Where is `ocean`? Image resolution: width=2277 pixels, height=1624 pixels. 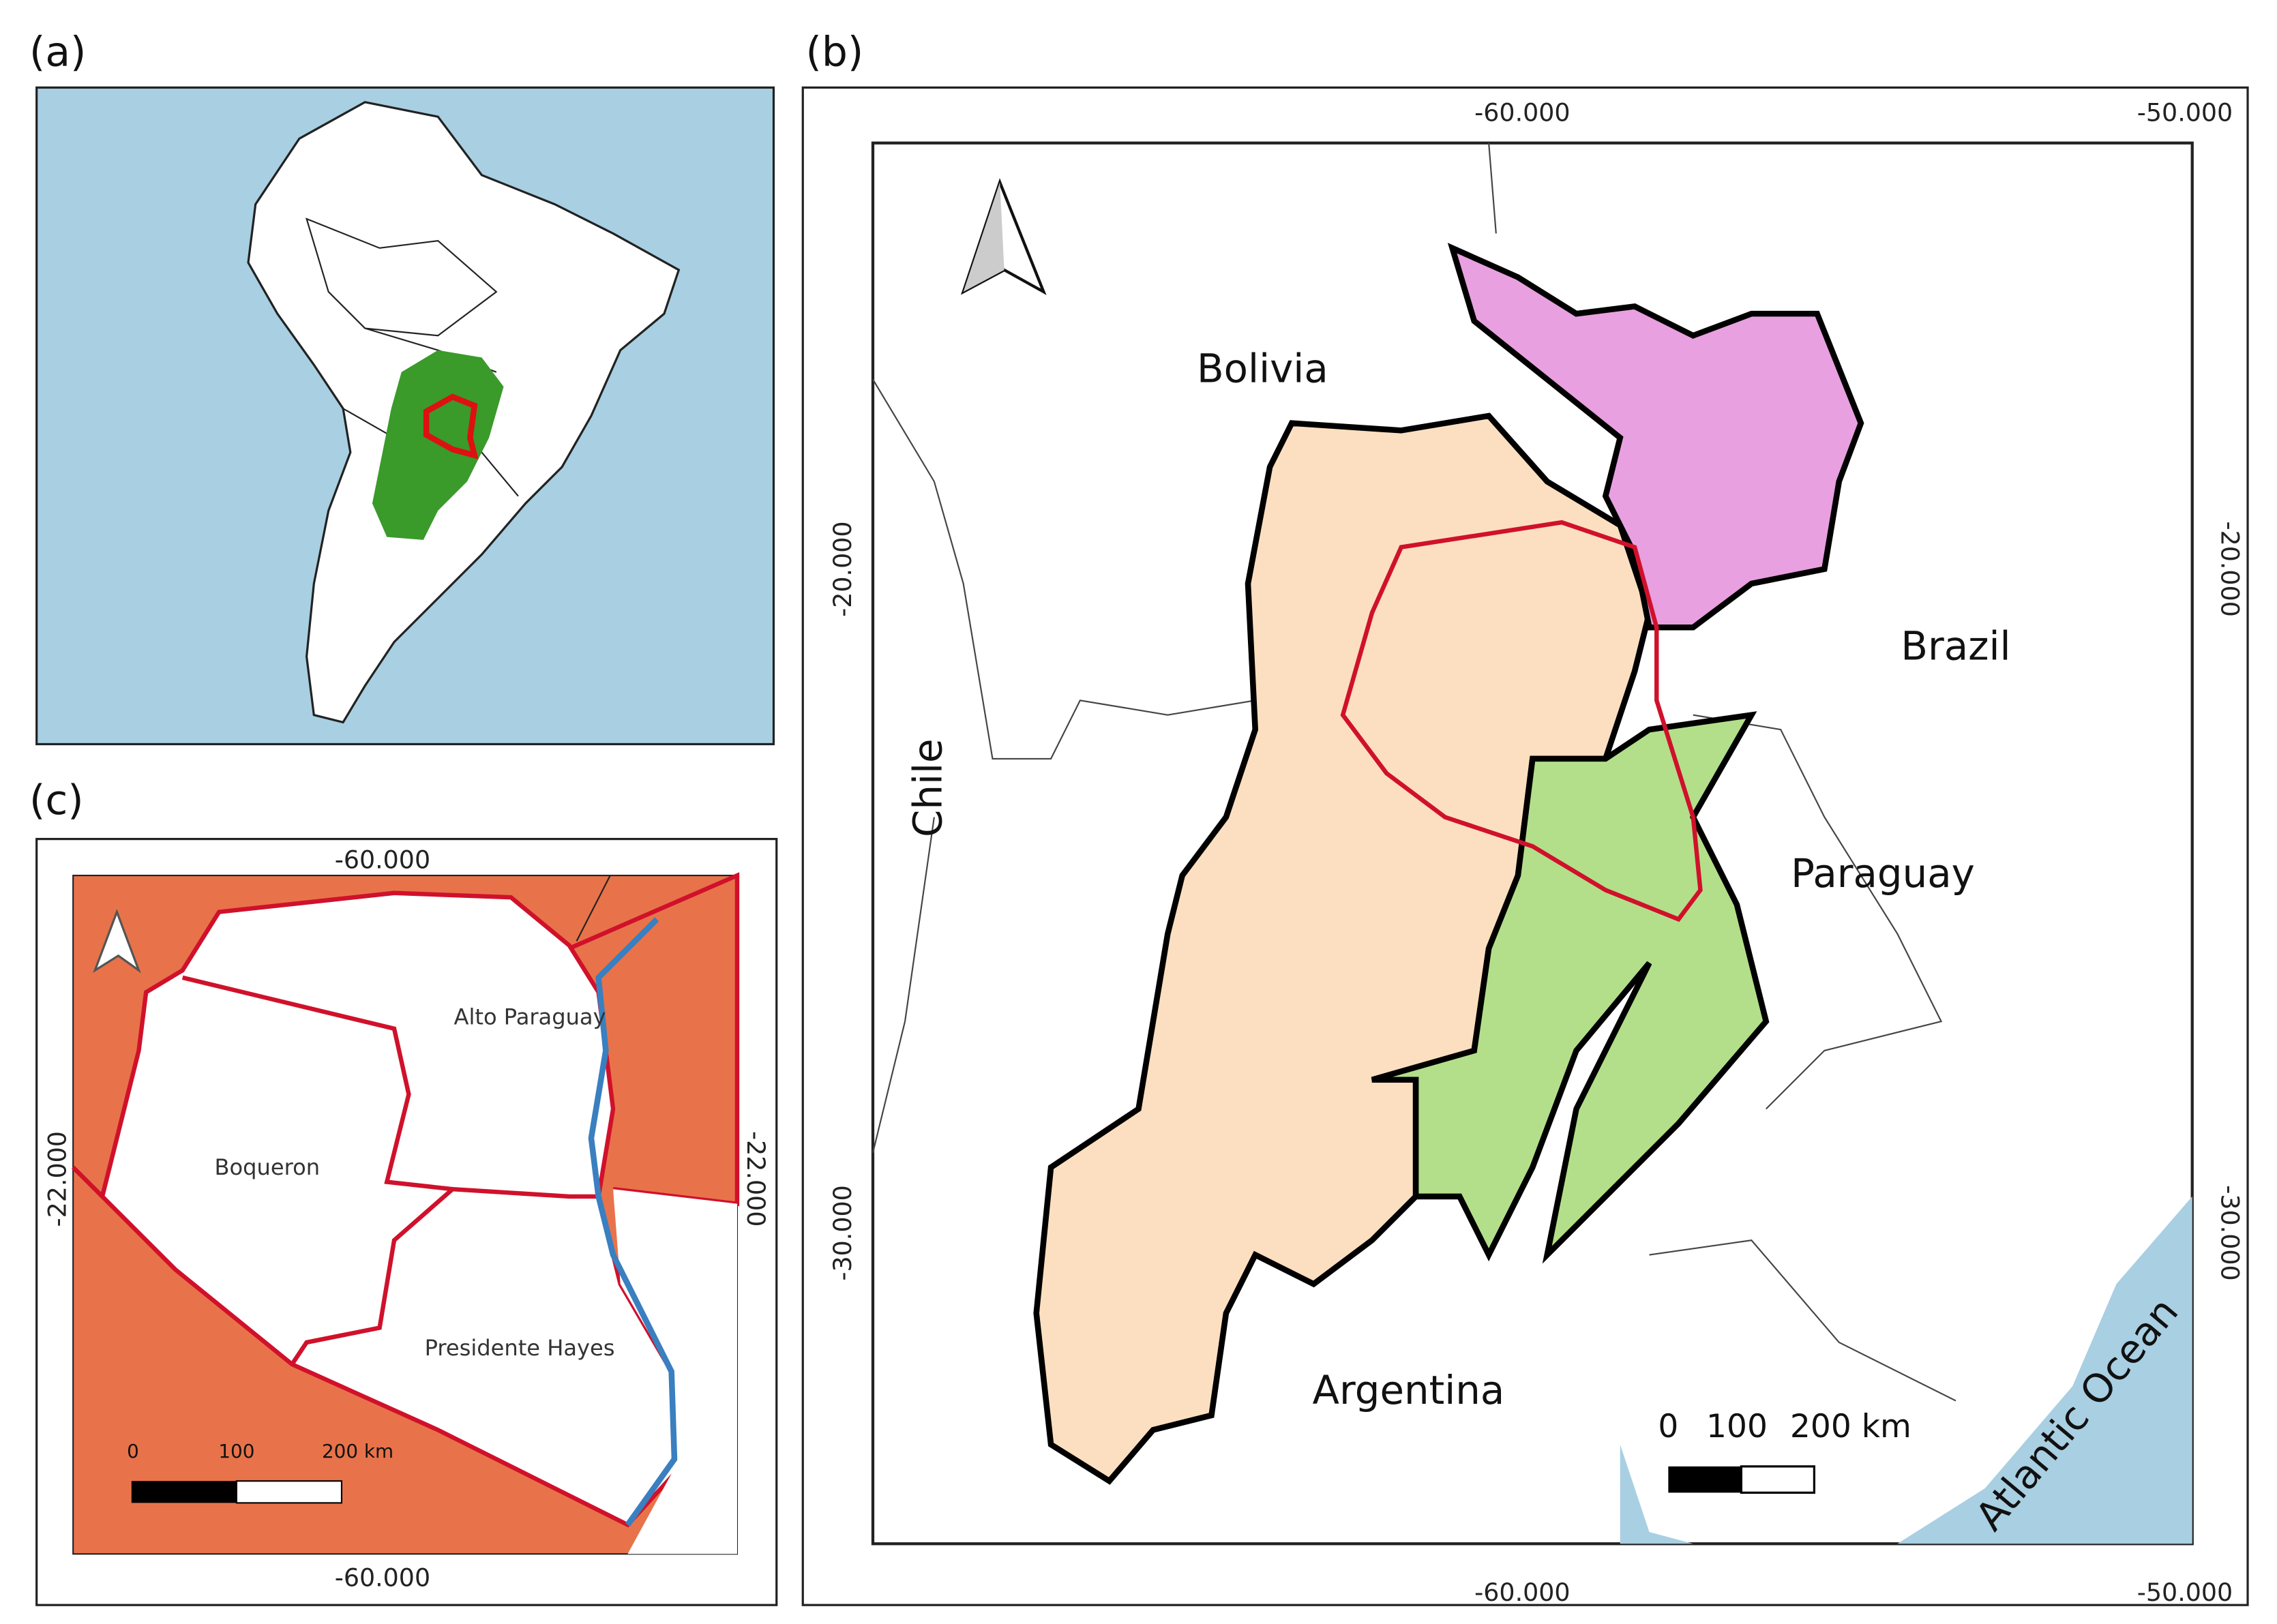
ocean is located at coordinates (2044, 1370).